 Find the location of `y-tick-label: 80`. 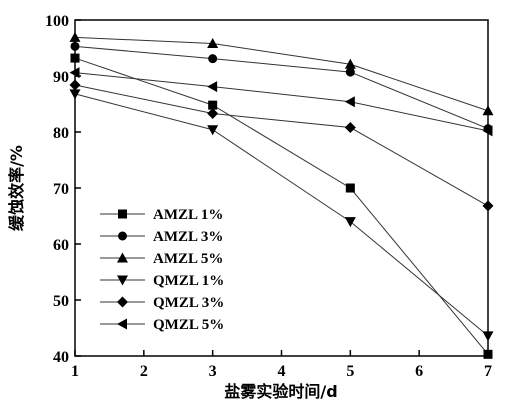

y-tick-label: 80 is located at coordinates (61, 133).